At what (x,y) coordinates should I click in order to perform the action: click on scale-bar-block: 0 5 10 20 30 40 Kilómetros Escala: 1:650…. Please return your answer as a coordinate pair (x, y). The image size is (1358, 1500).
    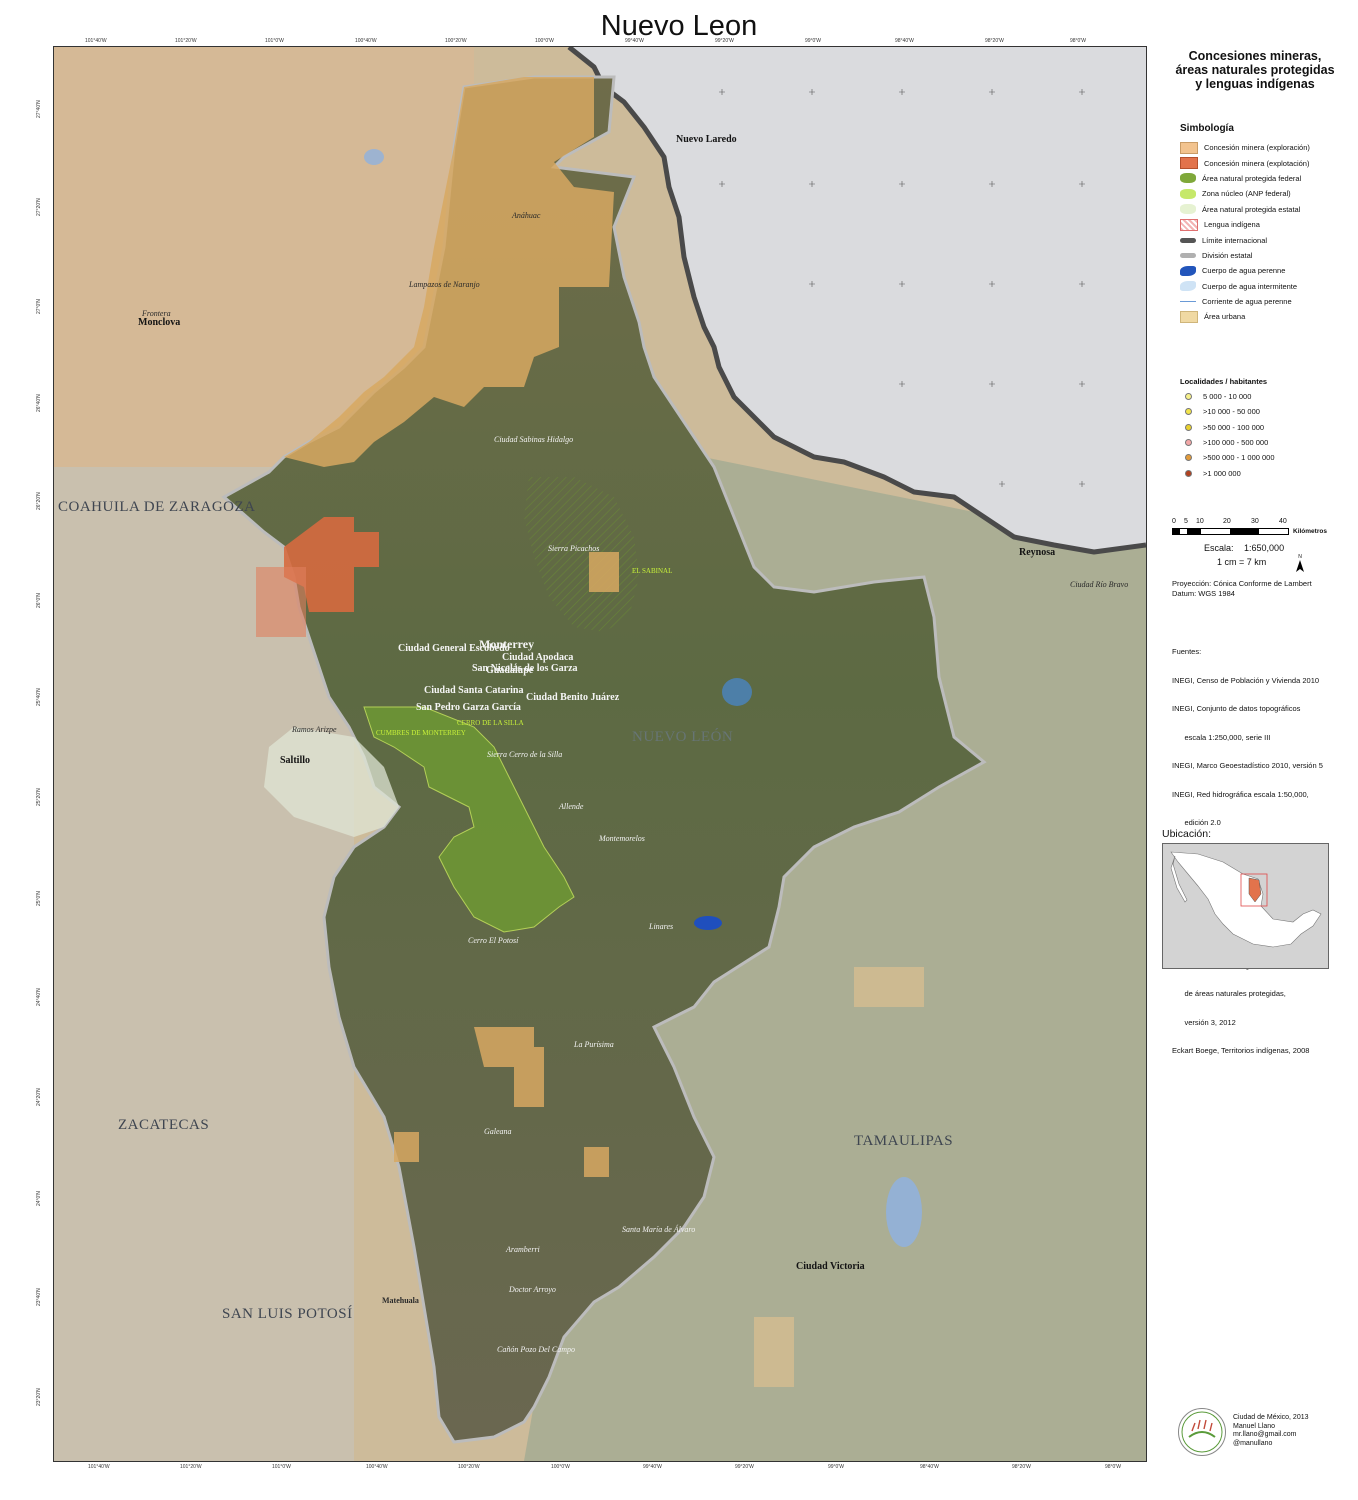
    Looking at the image, I should click on (1259, 796).